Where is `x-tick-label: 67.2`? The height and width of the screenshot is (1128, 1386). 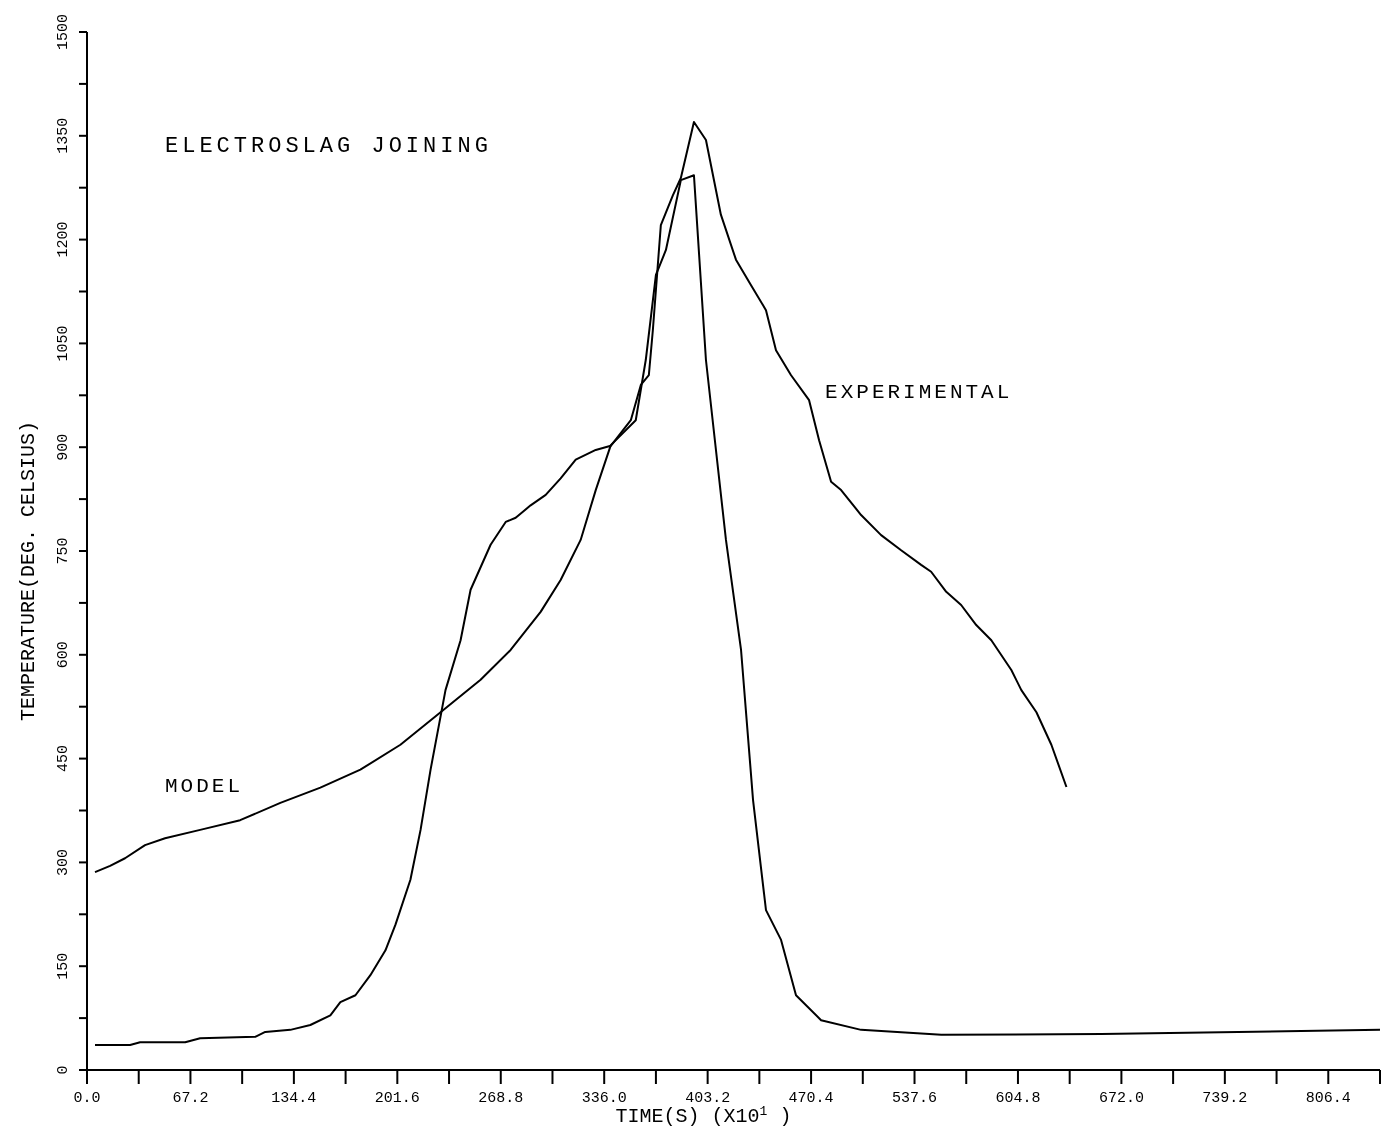 x-tick-label: 67.2 is located at coordinates (190, 1098).